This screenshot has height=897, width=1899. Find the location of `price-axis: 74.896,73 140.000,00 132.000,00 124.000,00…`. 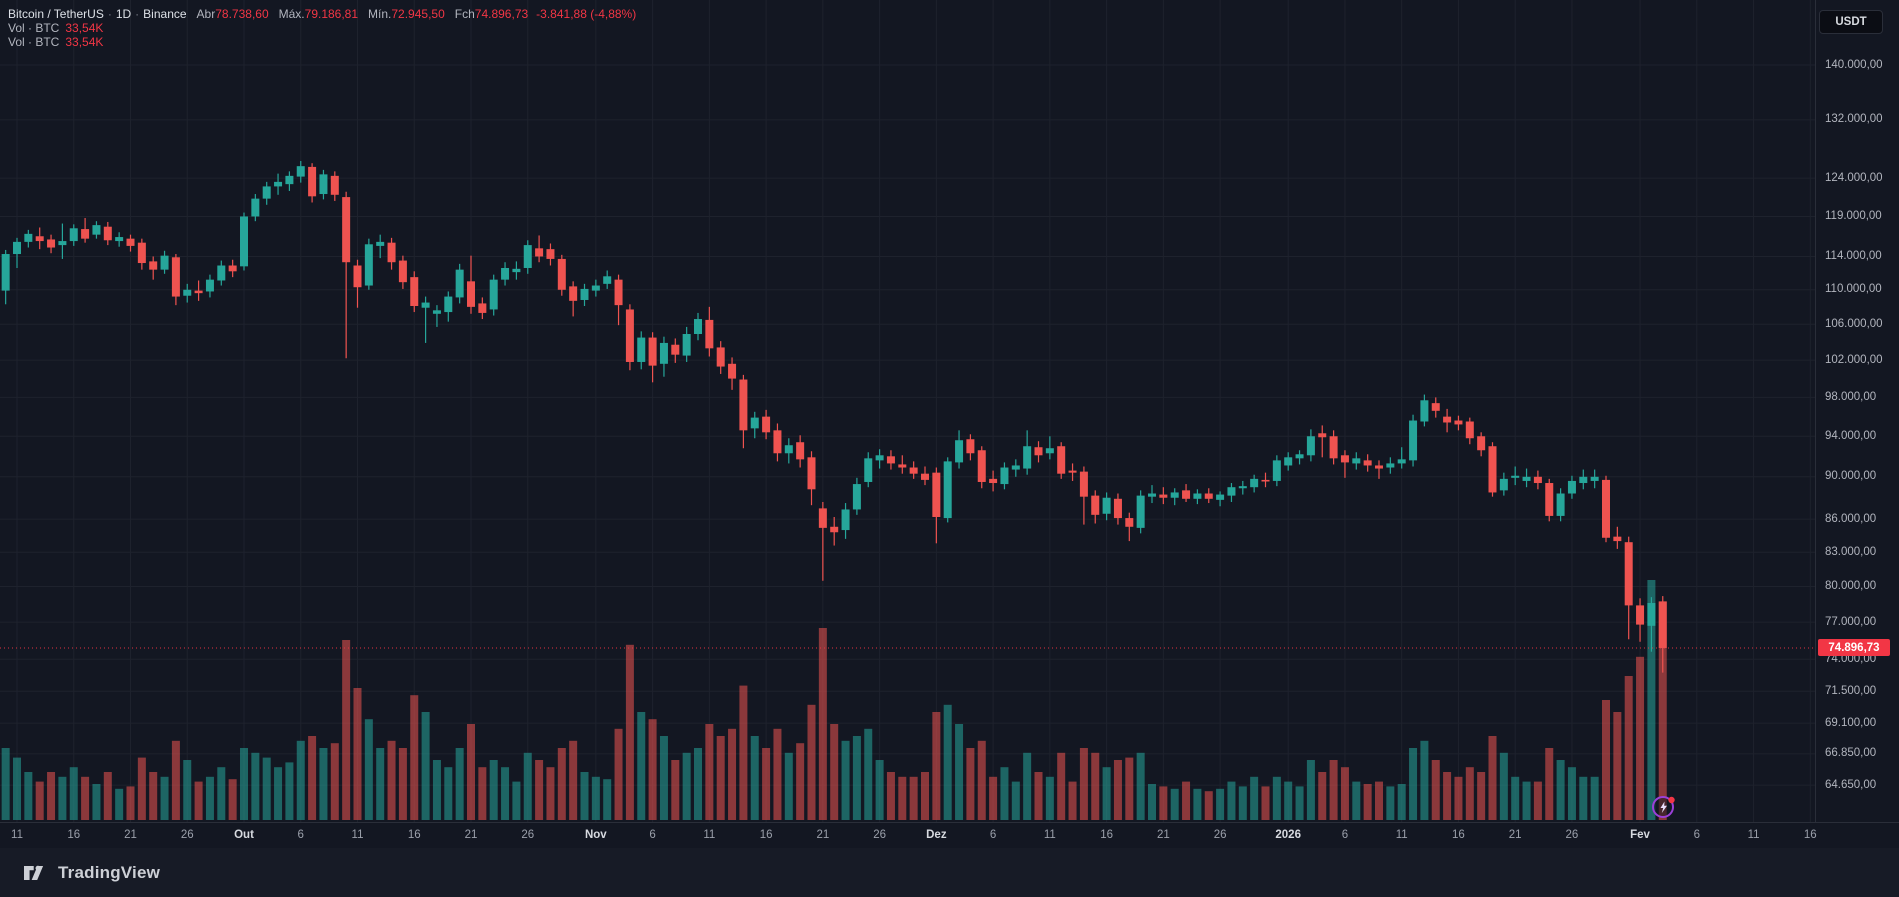

price-axis: 74.896,73 140.000,00 132.000,00 124.000,00… is located at coordinates (1857, 411).